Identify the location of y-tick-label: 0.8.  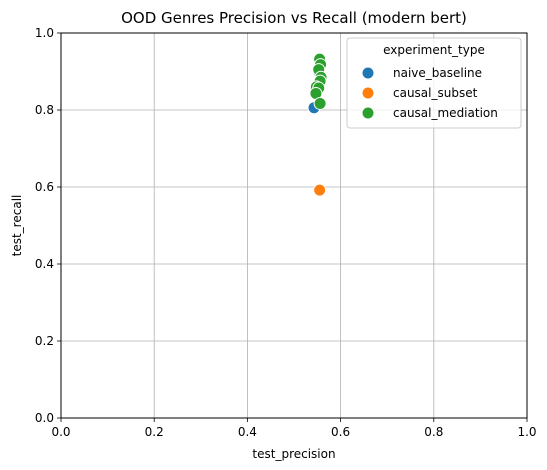
(44, 110).